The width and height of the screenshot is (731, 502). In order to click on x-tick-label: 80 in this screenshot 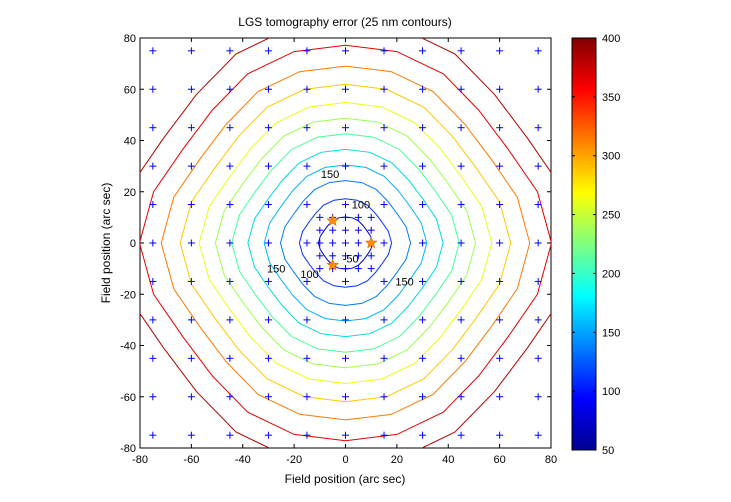, I will do `click(551, 460)`.